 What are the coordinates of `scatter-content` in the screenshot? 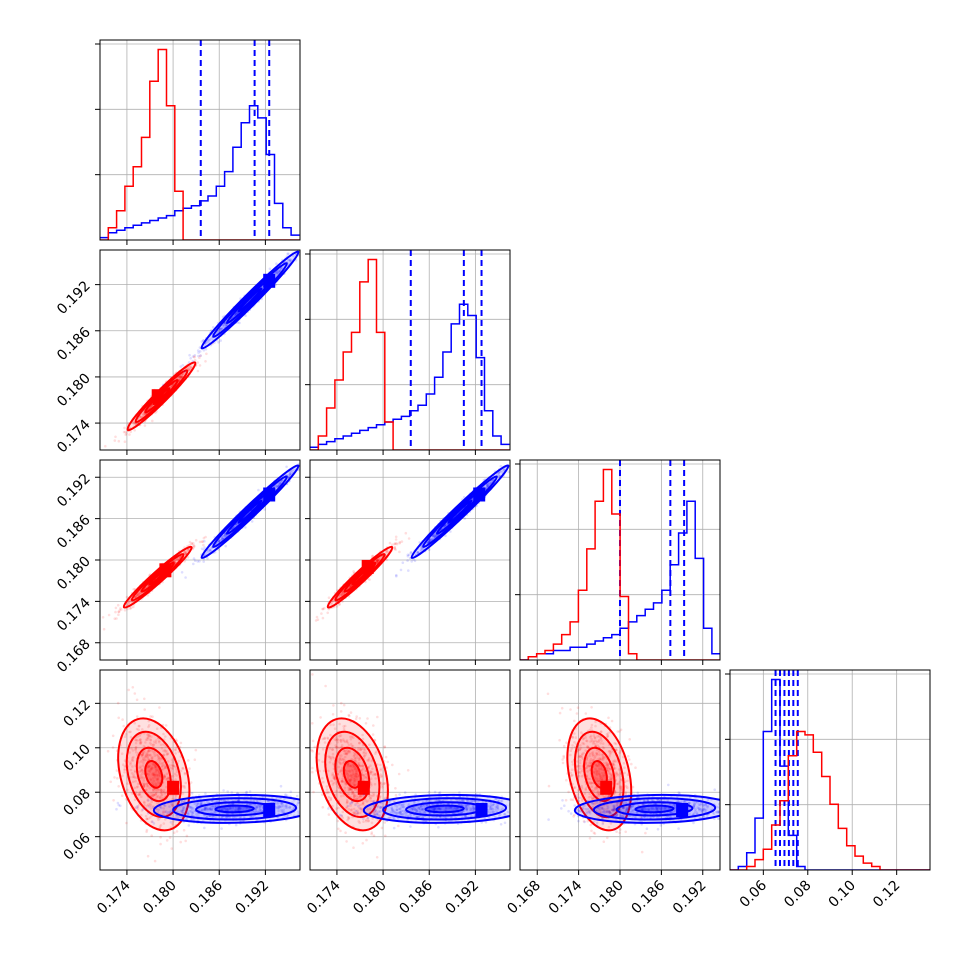 It's located at (206, 542).